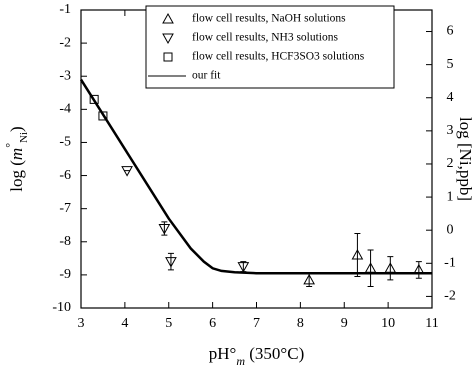  I want to click on x-tick-label: 8, so click(300, 323).